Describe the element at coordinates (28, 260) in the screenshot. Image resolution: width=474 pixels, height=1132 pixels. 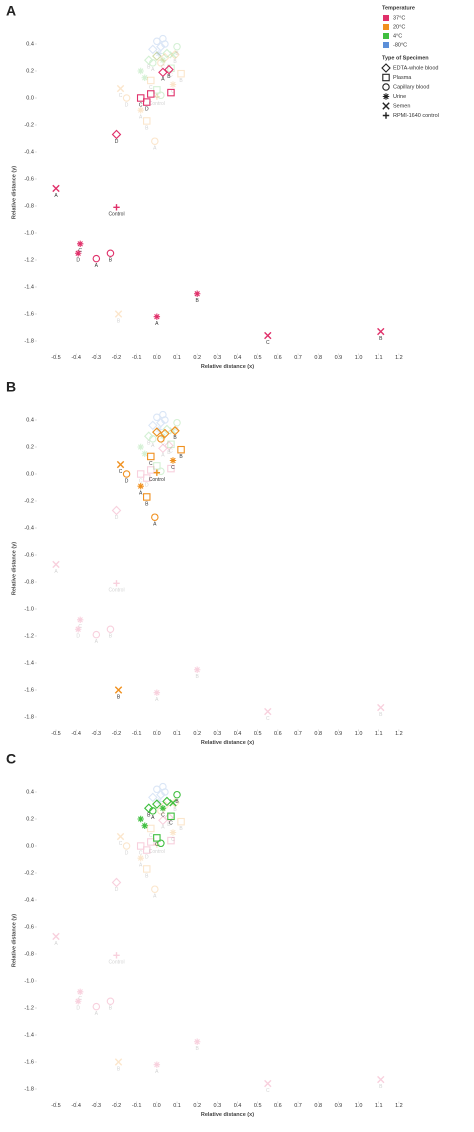
I see `y-tick-label: -1.2` at that location.